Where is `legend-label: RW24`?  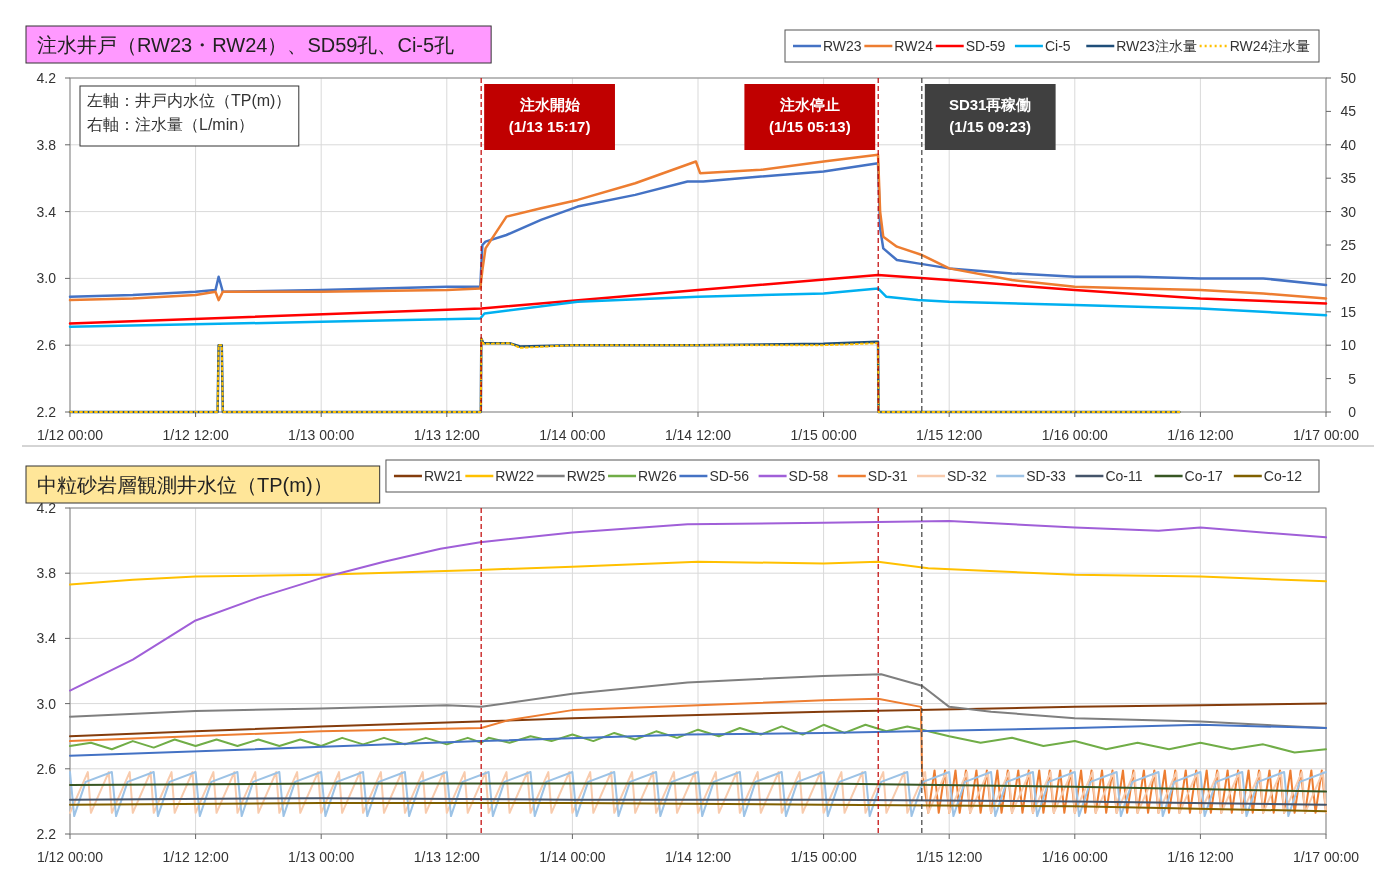 legend-label: RW24 is located at coordinates (914, 46).